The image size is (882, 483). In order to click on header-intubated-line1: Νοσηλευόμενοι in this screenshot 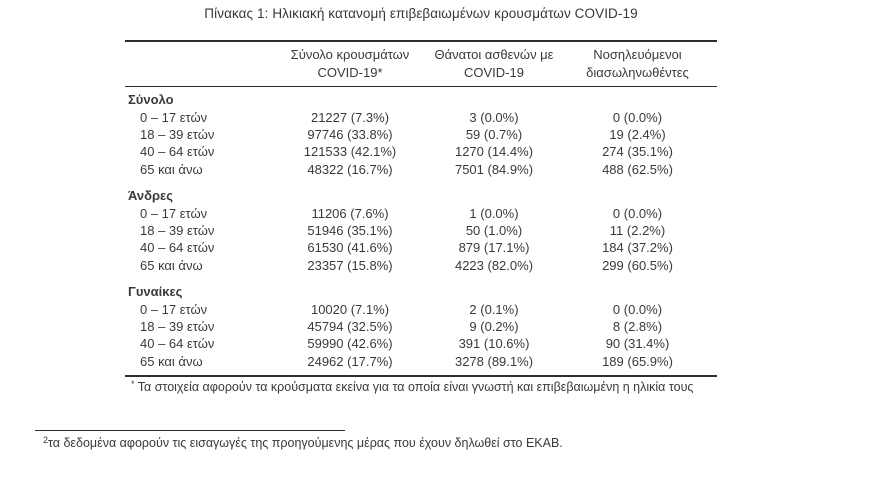, I will do `click(637, 54)`.